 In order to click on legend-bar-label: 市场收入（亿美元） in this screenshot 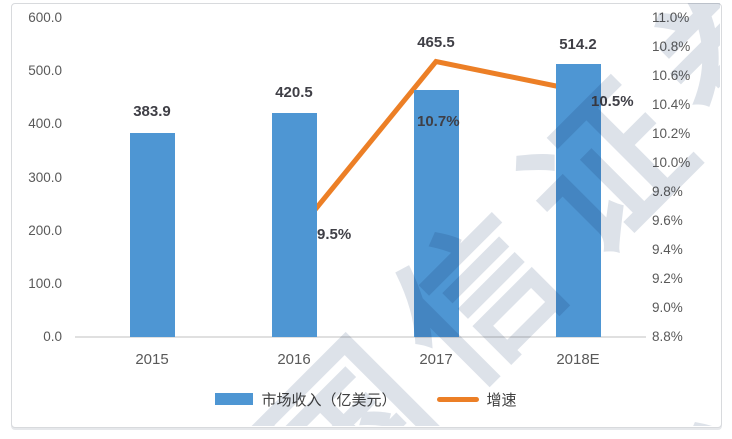, I will do `click(329, 400)`.